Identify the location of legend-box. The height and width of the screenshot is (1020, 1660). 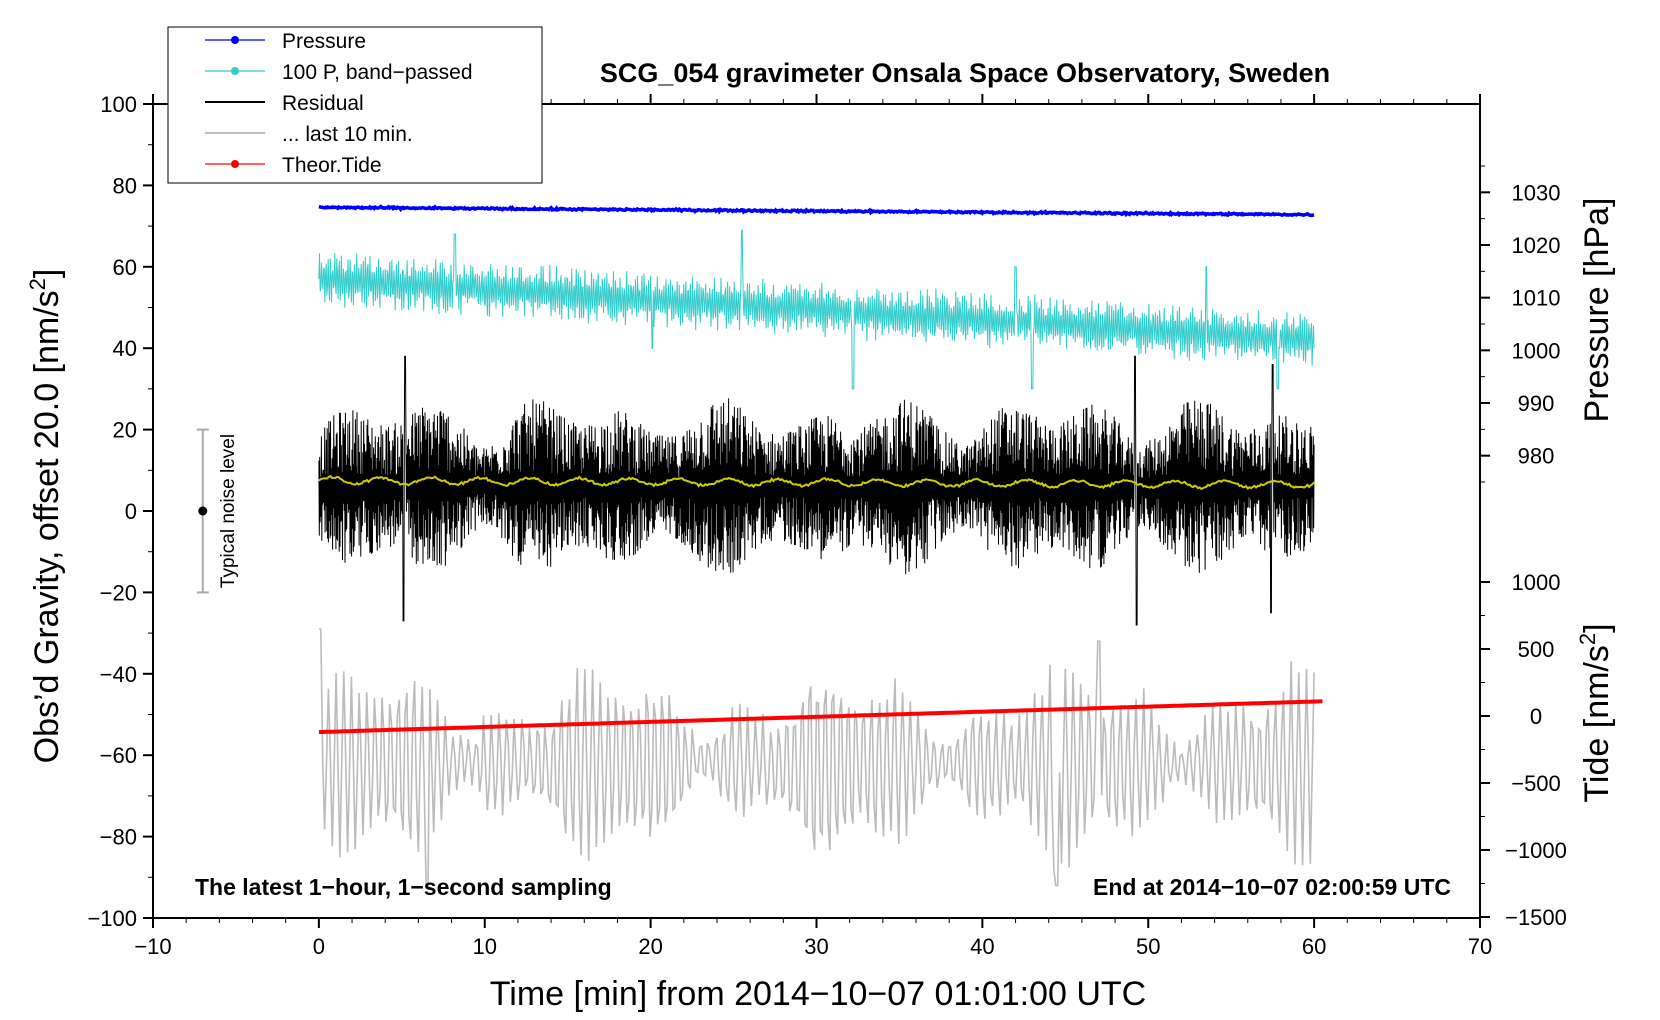
(355, 105).